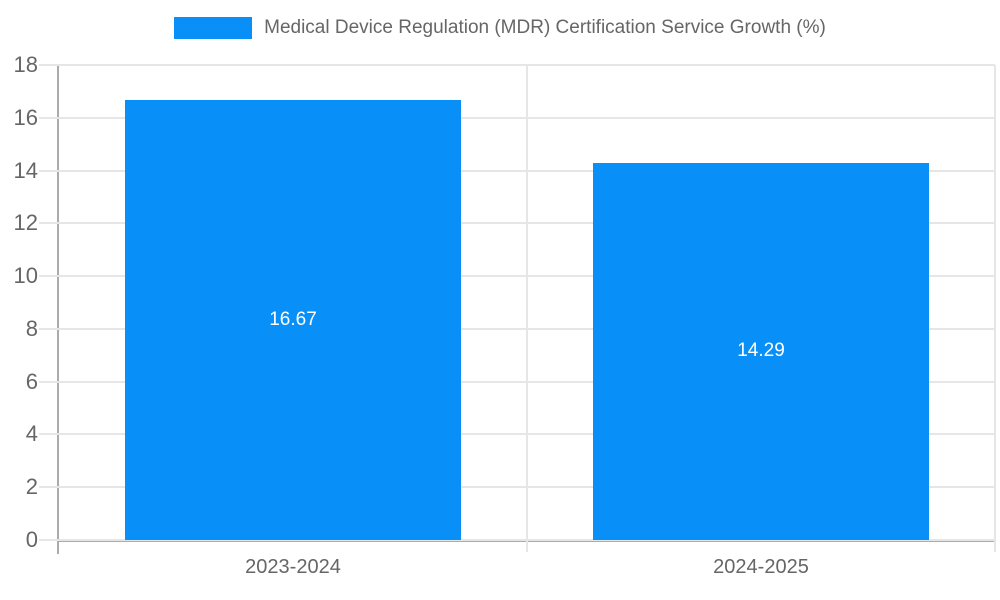  What do you see at coordinates (293, 567) in the screenshot?
I see `x-axis-tick-label: 2023-2024` at bounding box center [293, 567].